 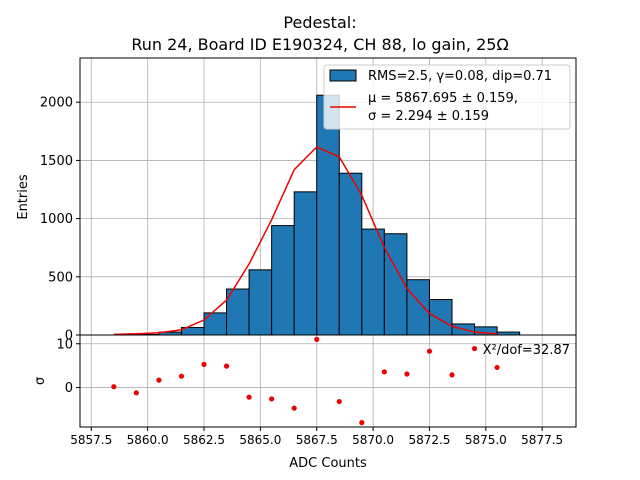 What do you see at coordinates (260, 440) in the screenshot?
I see `x-tick-label-3: 5865.0` at bounding box center [260, 440].